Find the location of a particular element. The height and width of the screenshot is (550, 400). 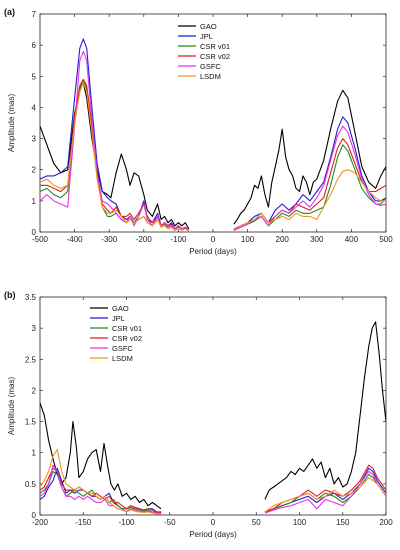

series-line-csr-v02 is located at coordinates (115, 154).